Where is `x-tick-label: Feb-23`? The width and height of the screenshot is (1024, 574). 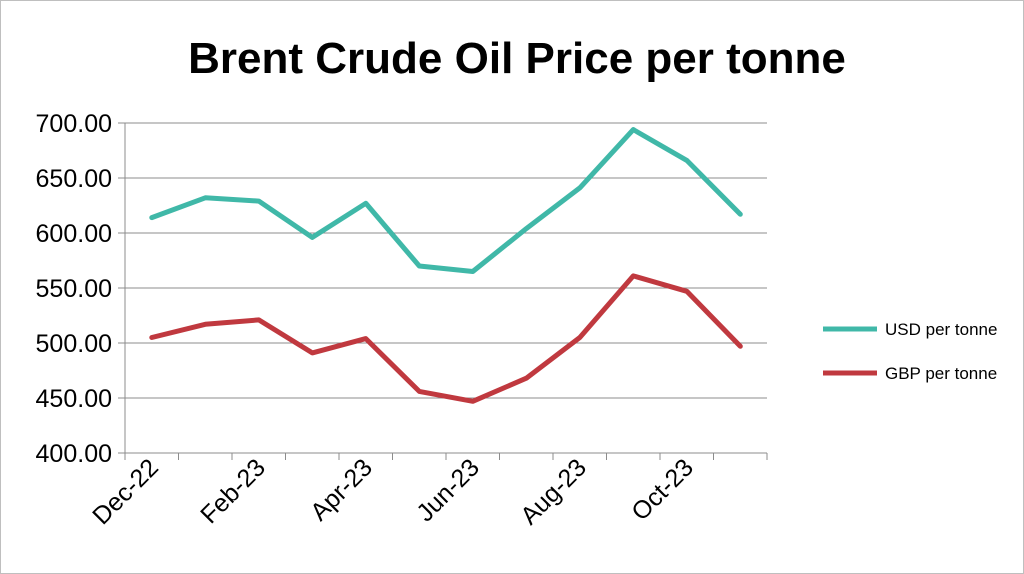
x-tick-label: Feb-23 is located at coordinates (233, 491).